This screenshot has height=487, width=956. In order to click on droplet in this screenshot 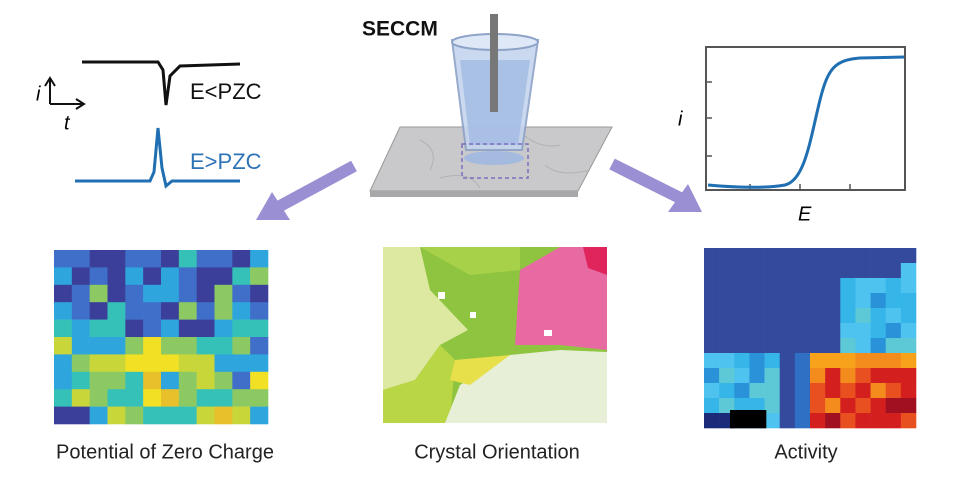, I will do `click(494, 158)`.